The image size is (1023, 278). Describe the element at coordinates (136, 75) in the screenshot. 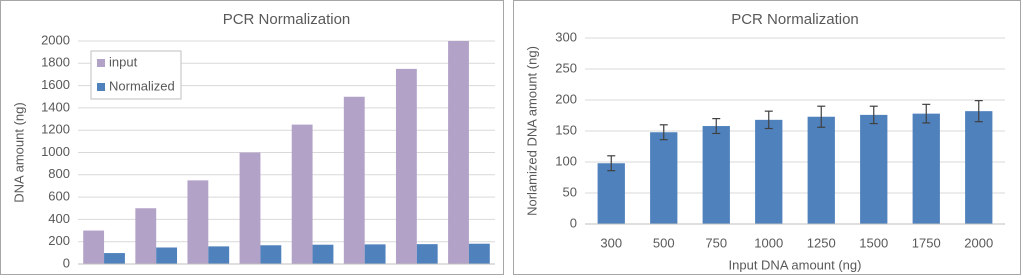

I see `legend-box` at that location.